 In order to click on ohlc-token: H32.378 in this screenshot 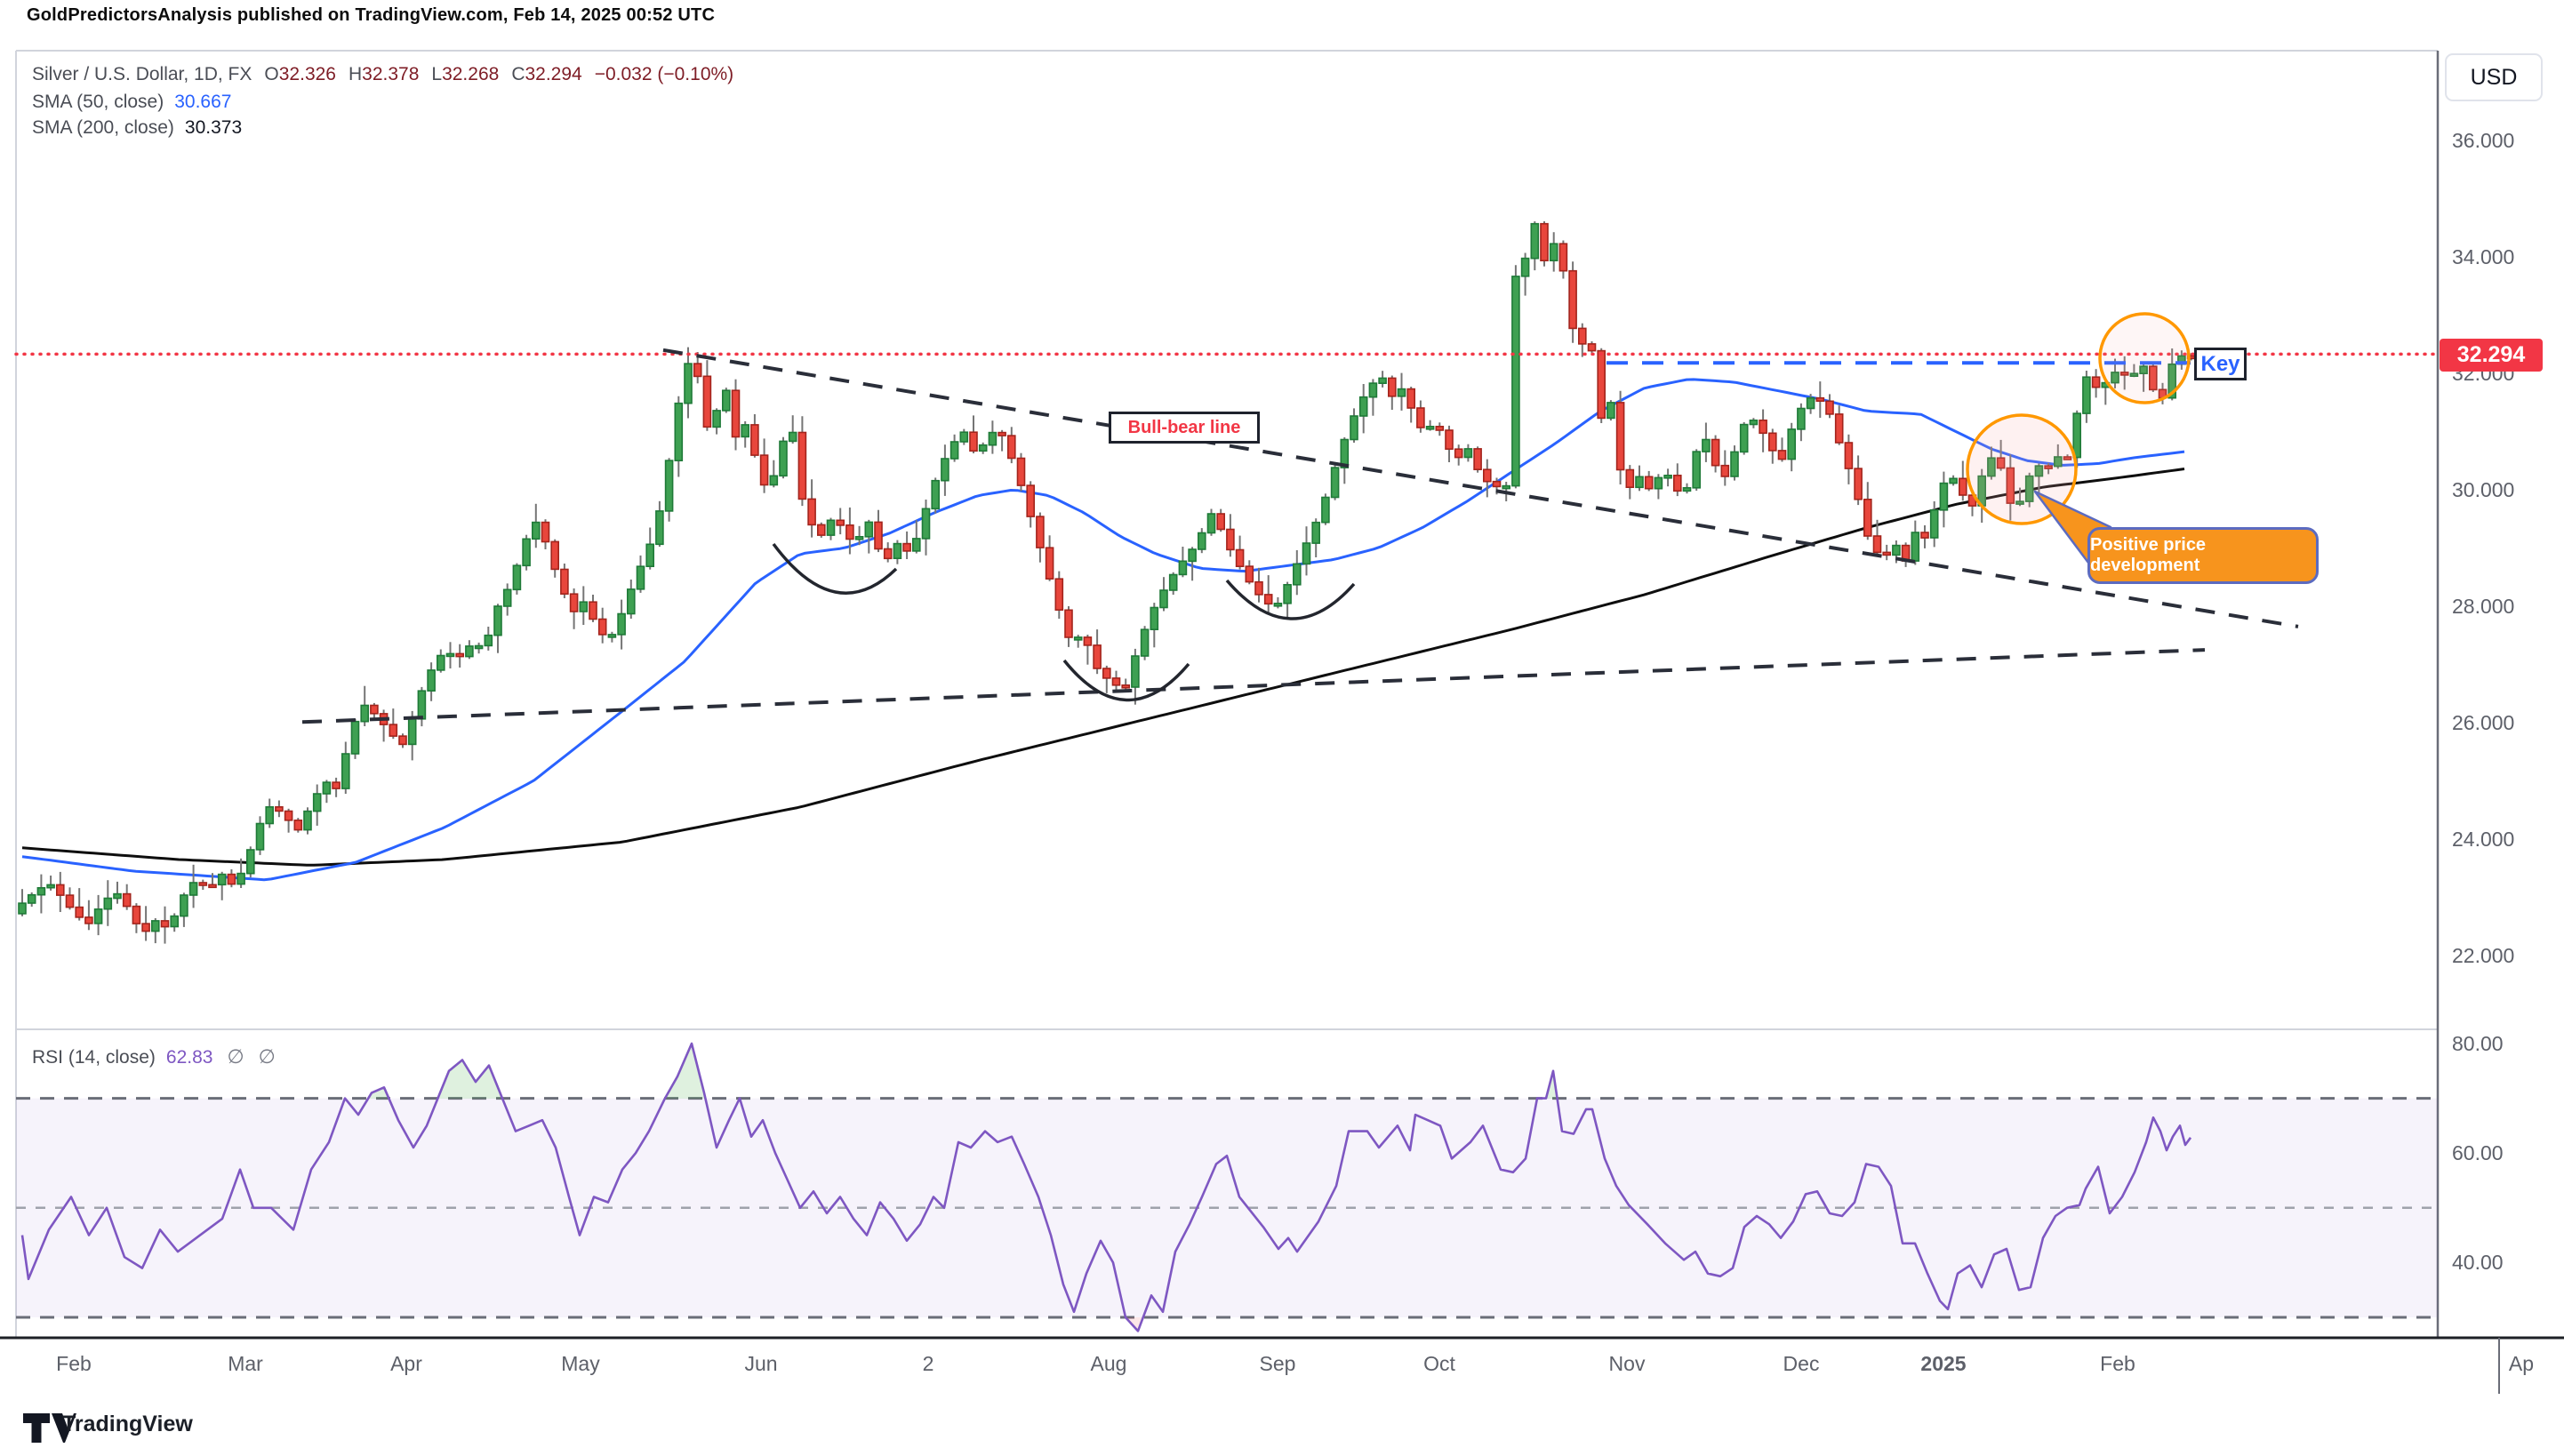, I will do `click(384, 74)`.